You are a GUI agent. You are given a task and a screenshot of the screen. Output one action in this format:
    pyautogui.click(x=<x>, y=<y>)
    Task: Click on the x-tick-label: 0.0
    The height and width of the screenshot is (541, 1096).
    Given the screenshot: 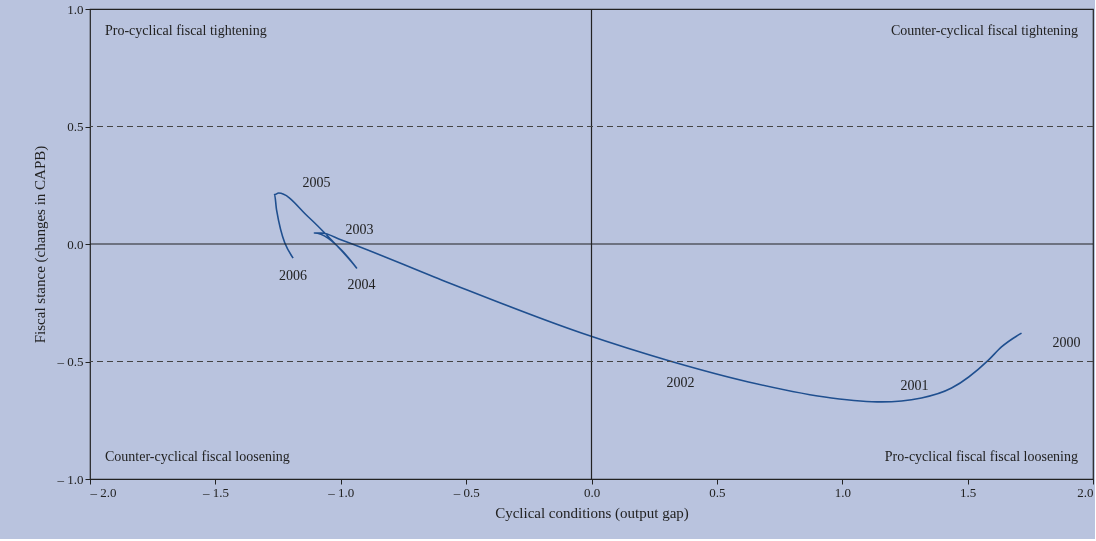 What is the action you would take?
    pyautogui.click(x=592, y=492)
    